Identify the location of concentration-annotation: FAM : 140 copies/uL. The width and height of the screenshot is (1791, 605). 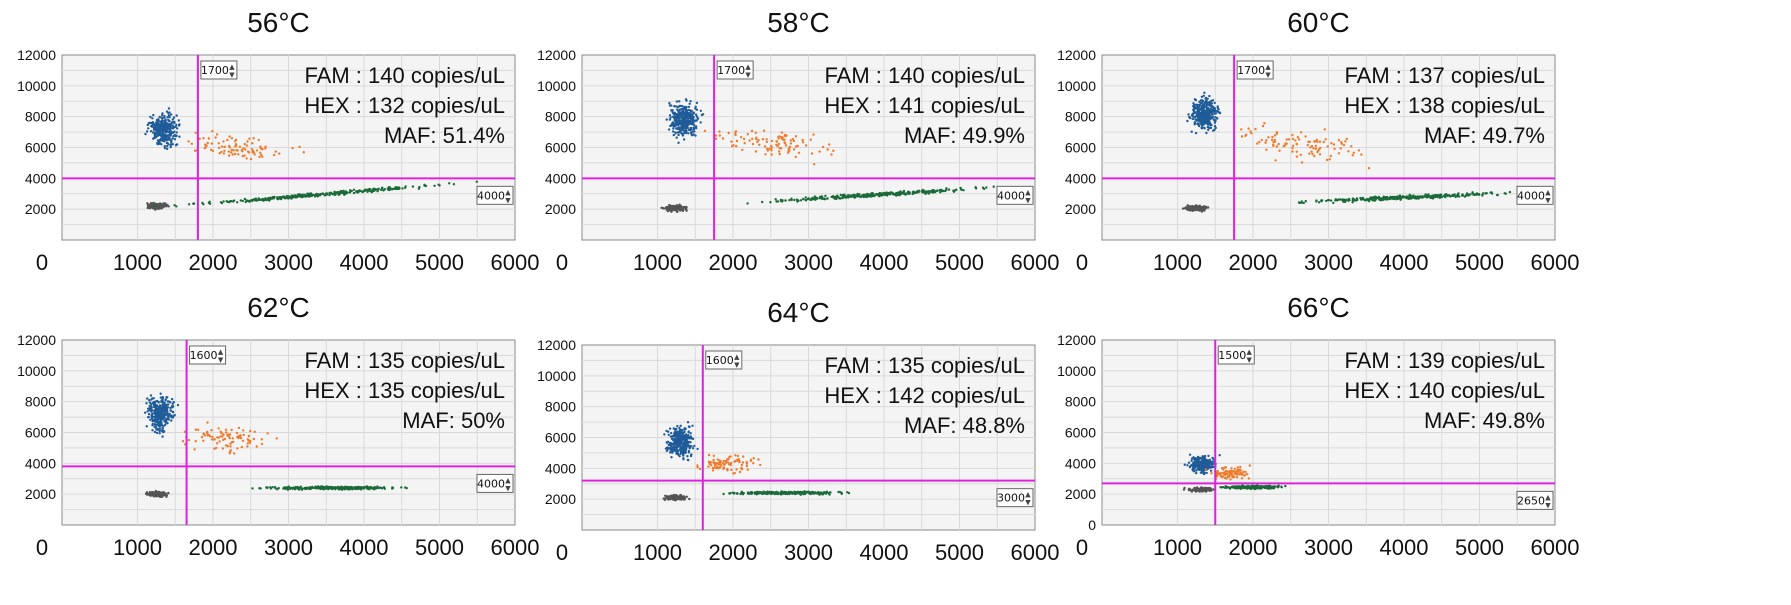
(924, 75).